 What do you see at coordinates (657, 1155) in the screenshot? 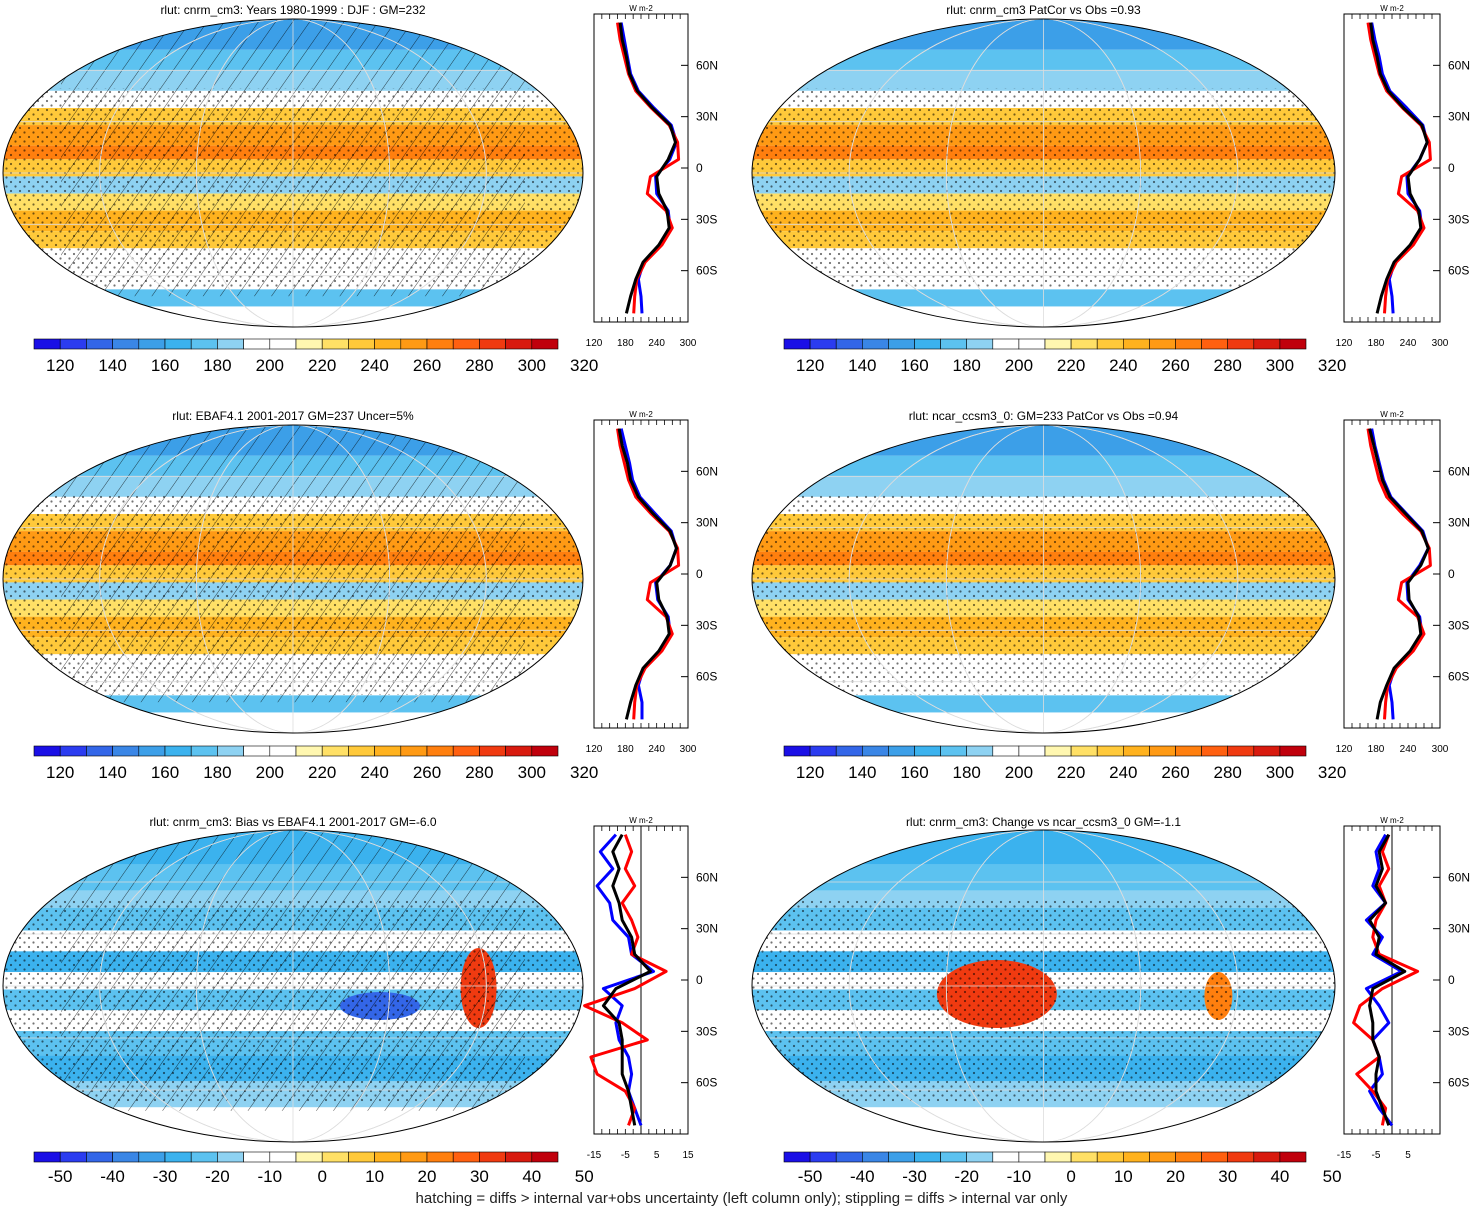
I see `profile-x-tick-label: 5` at bounding box center [657, 1155].